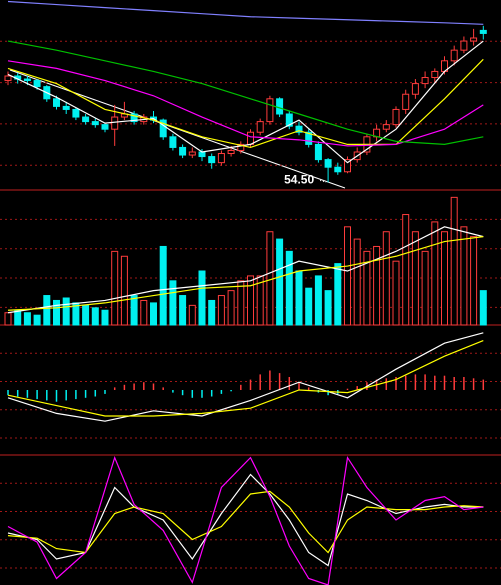  Describe the element at coordinates (299, 180) in the screenshot. I see `price-annotation: 54.50` at that location.